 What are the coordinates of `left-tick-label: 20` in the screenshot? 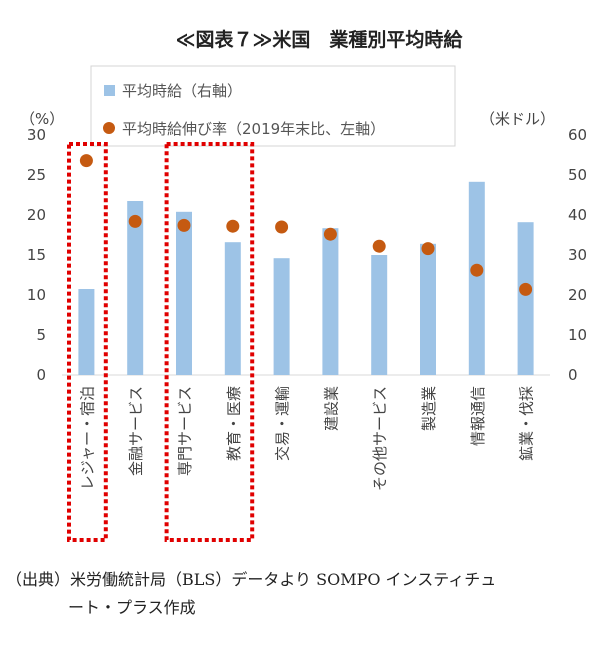 It's located at (36, 215).